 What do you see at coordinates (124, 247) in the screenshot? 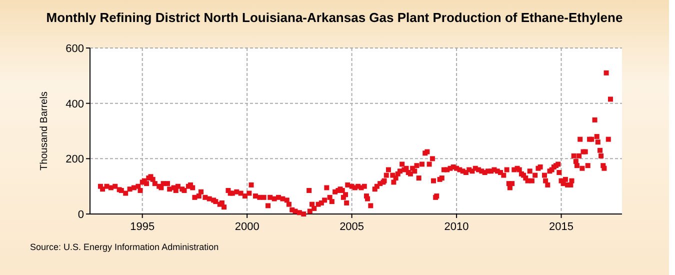
I see `source-note: Source: U.S. Energy Information Administration` at bounding box center [124, 247].